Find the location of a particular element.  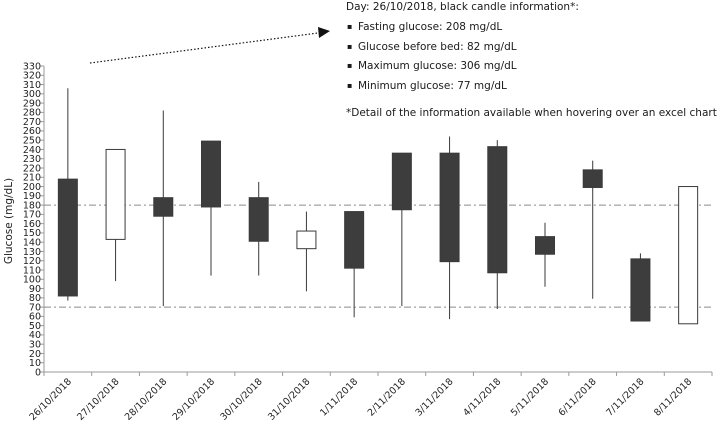

x-tick-label: 26/10/2018 is located at coordinates (50, 399).